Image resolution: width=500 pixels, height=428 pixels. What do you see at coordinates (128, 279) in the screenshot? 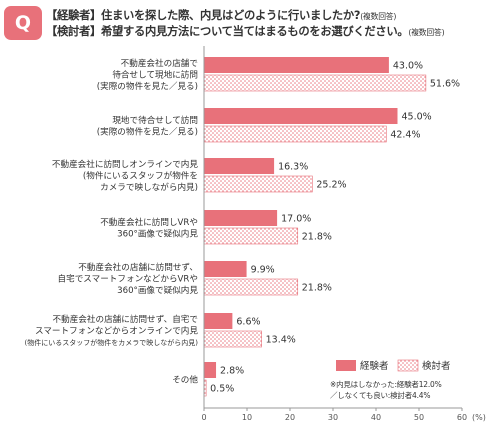
I see `category-label: 自宅でスマートフォンなどからVRや` at bounding box center [128, 279].